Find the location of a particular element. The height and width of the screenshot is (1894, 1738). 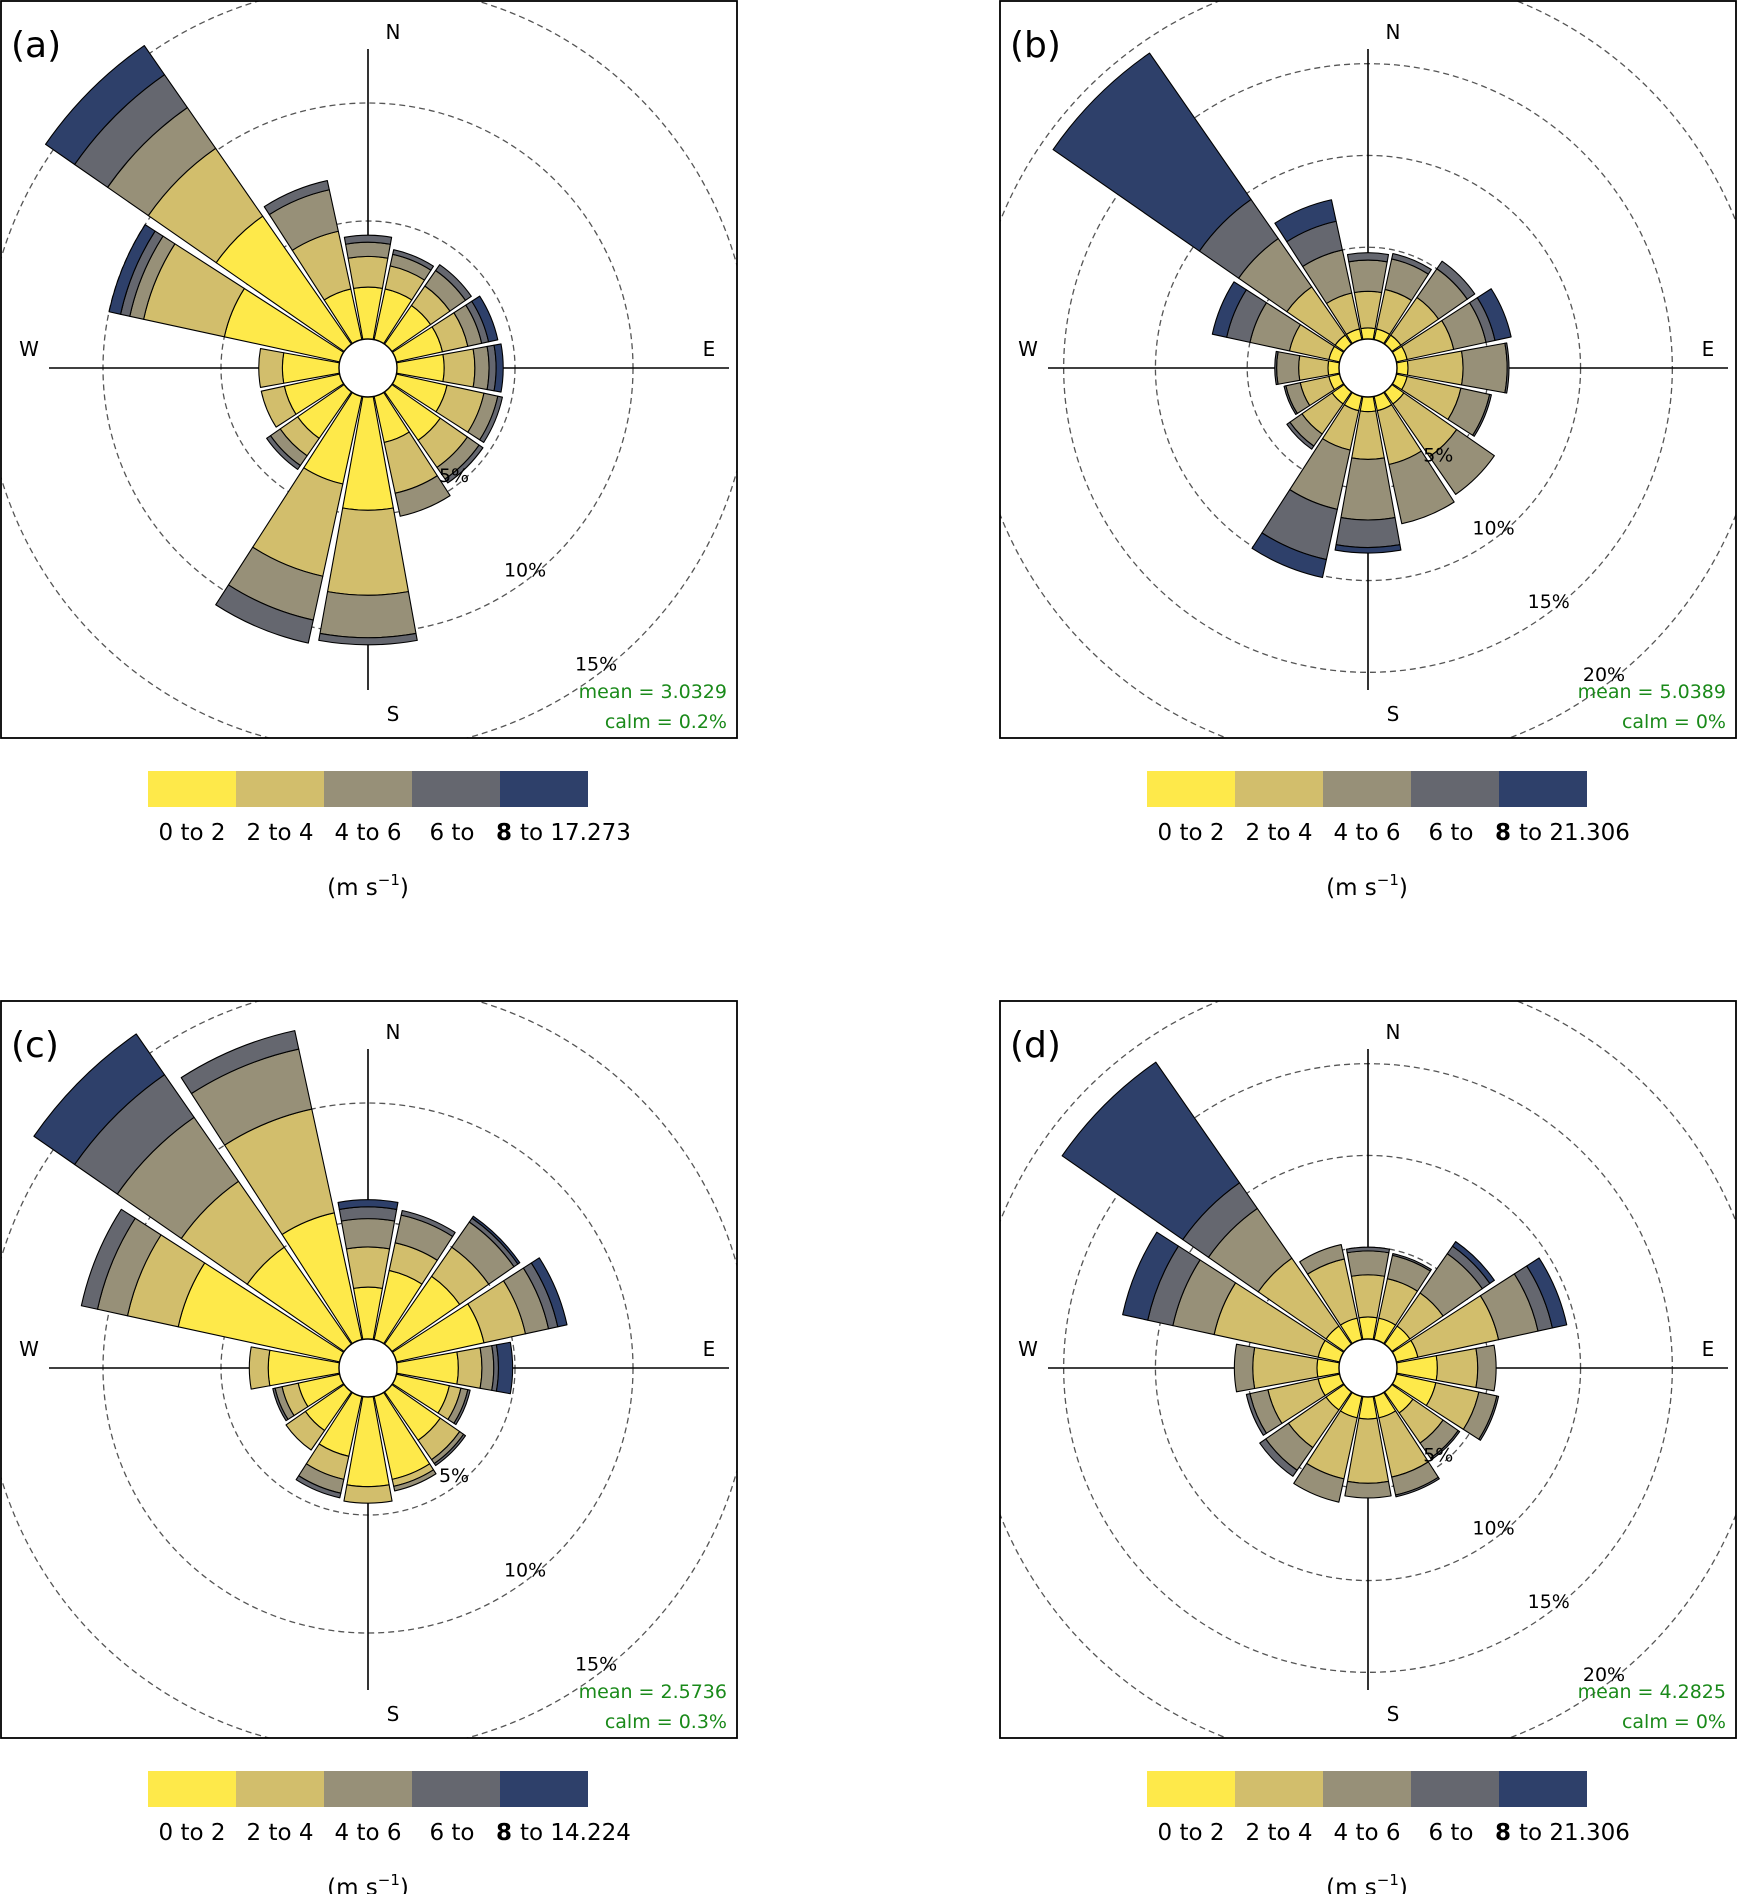

calm-label: calm = 0.2% is located at coordinates (666, 722).